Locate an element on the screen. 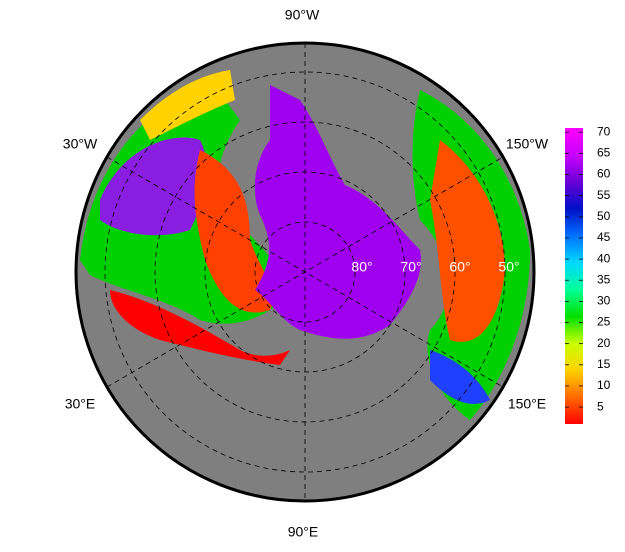 The height and width of the screenshot is (552, 625). longitude-label: 90°W is located at coordinates (302, 15).